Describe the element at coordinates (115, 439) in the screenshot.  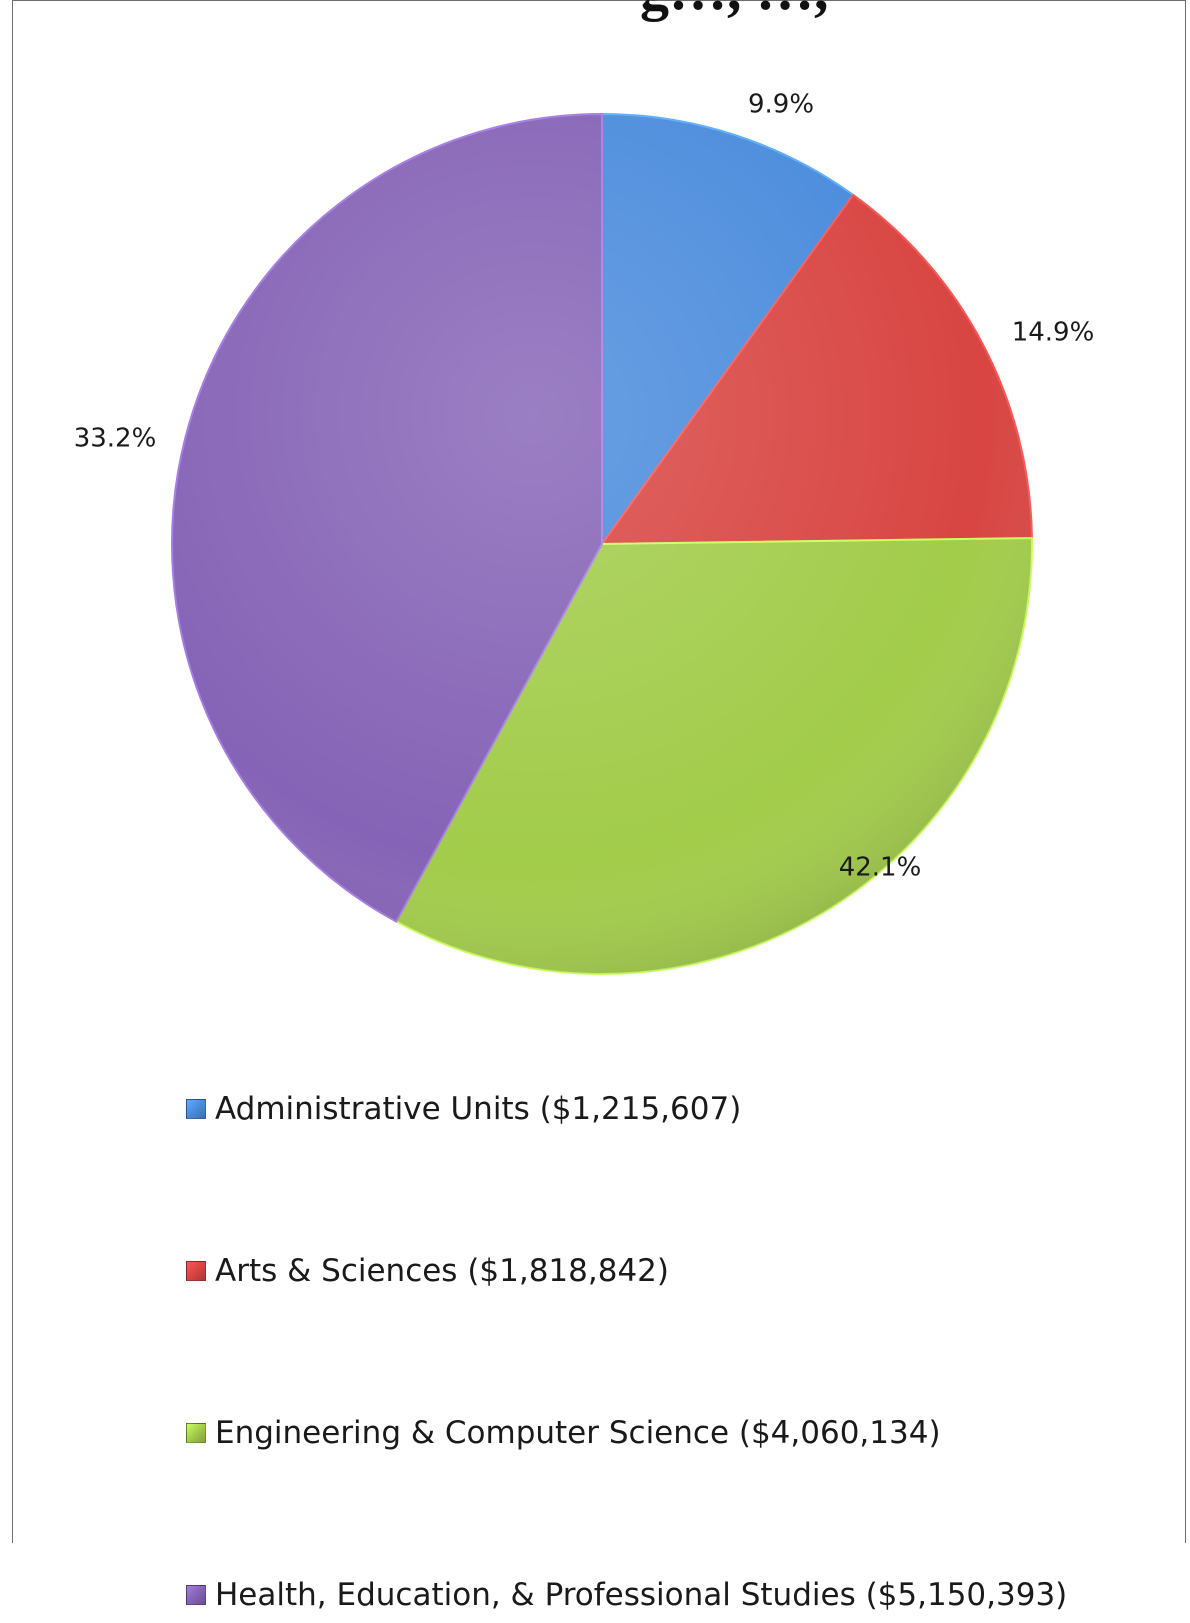
I see `data-label-engineering: 33.2%` at that location.